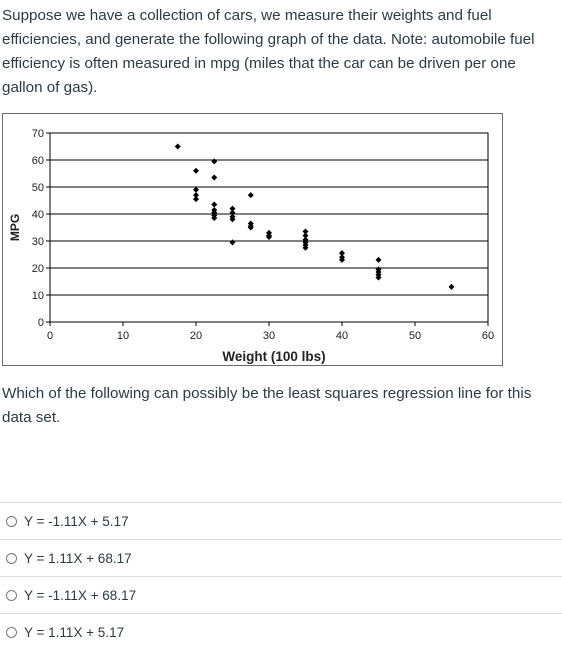 Image resolution: width=562 pixels, height=660 pixels. What do you see at coordinates (38, 188) in the screenshot?
I see `y-tick-label: 50` at bounding box center [38, 188].